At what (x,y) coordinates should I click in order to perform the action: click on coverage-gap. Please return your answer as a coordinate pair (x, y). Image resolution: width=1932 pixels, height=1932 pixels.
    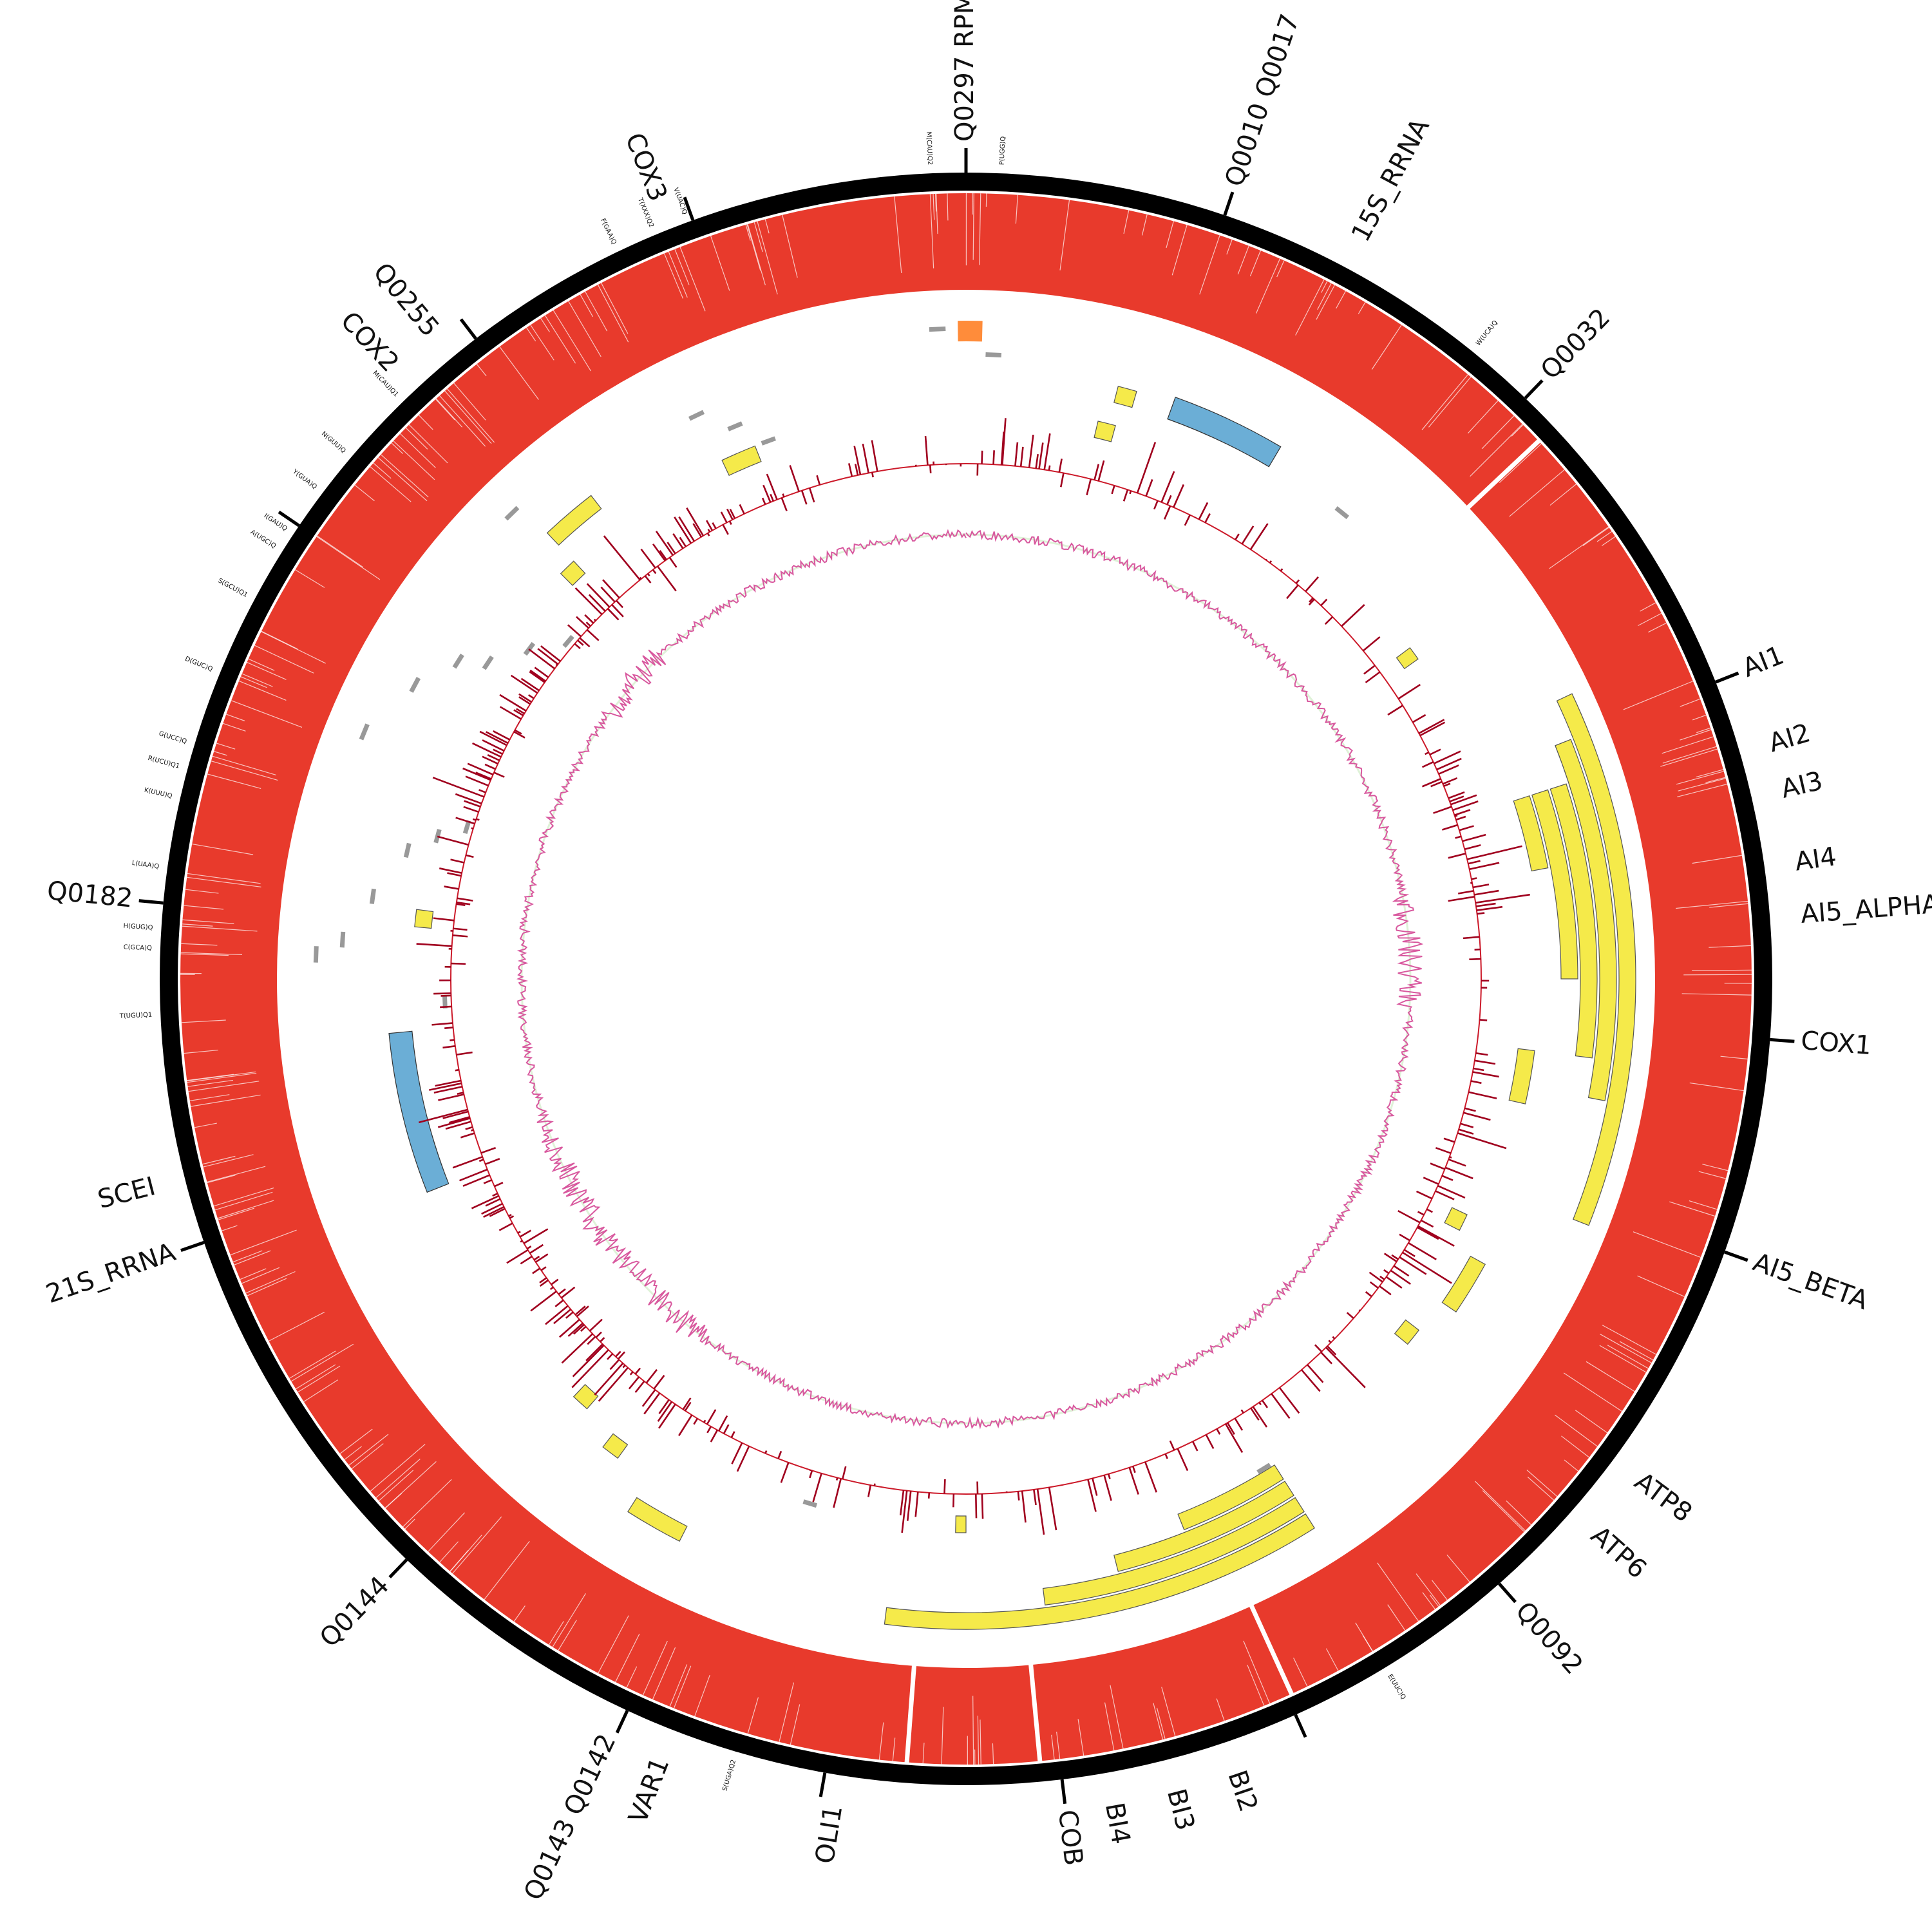
    Looking at the image, I should click on (1271, 1650).